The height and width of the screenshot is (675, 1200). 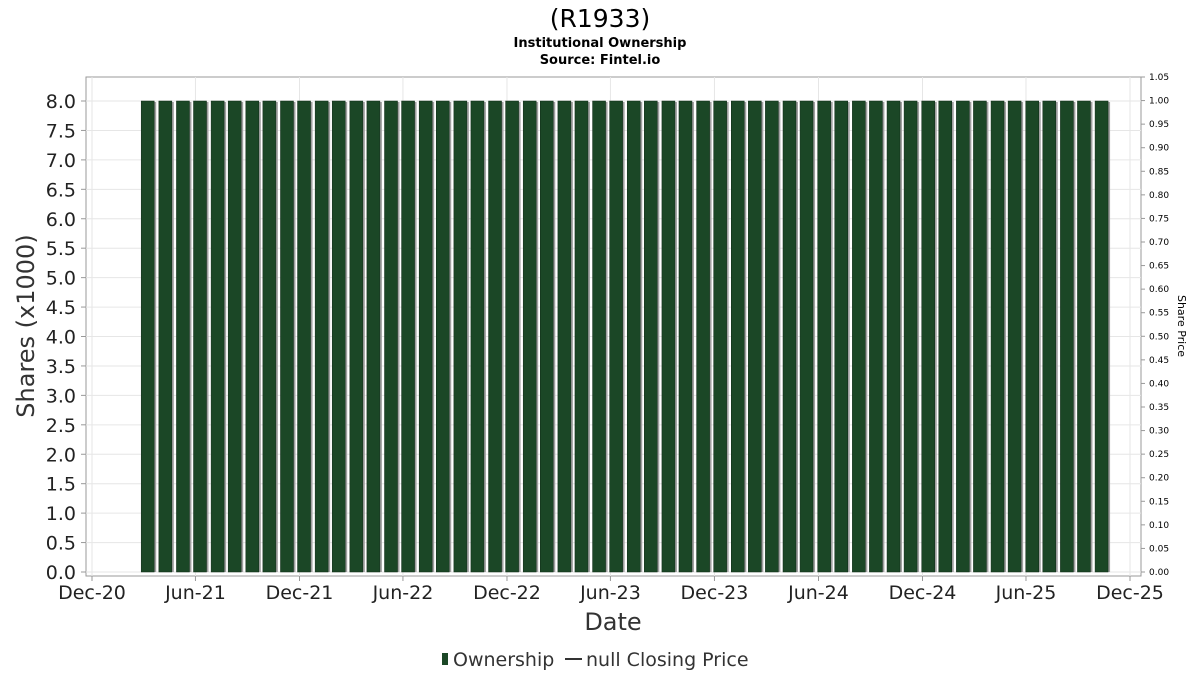 What do you see at coordinates (1159, 337) in the screenshot?
I see `right-y-tick-label: 0.50` at bounding box center [1159, 337].